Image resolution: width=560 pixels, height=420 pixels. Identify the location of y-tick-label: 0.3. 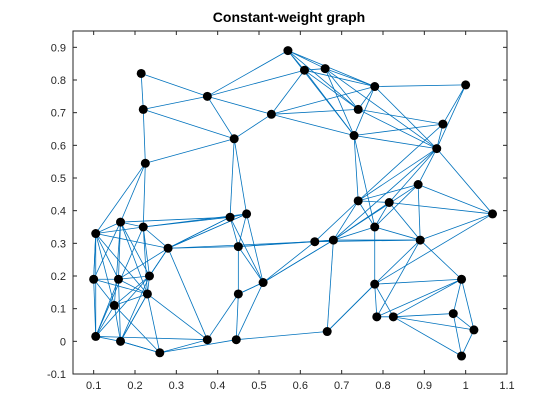
(58, 244).